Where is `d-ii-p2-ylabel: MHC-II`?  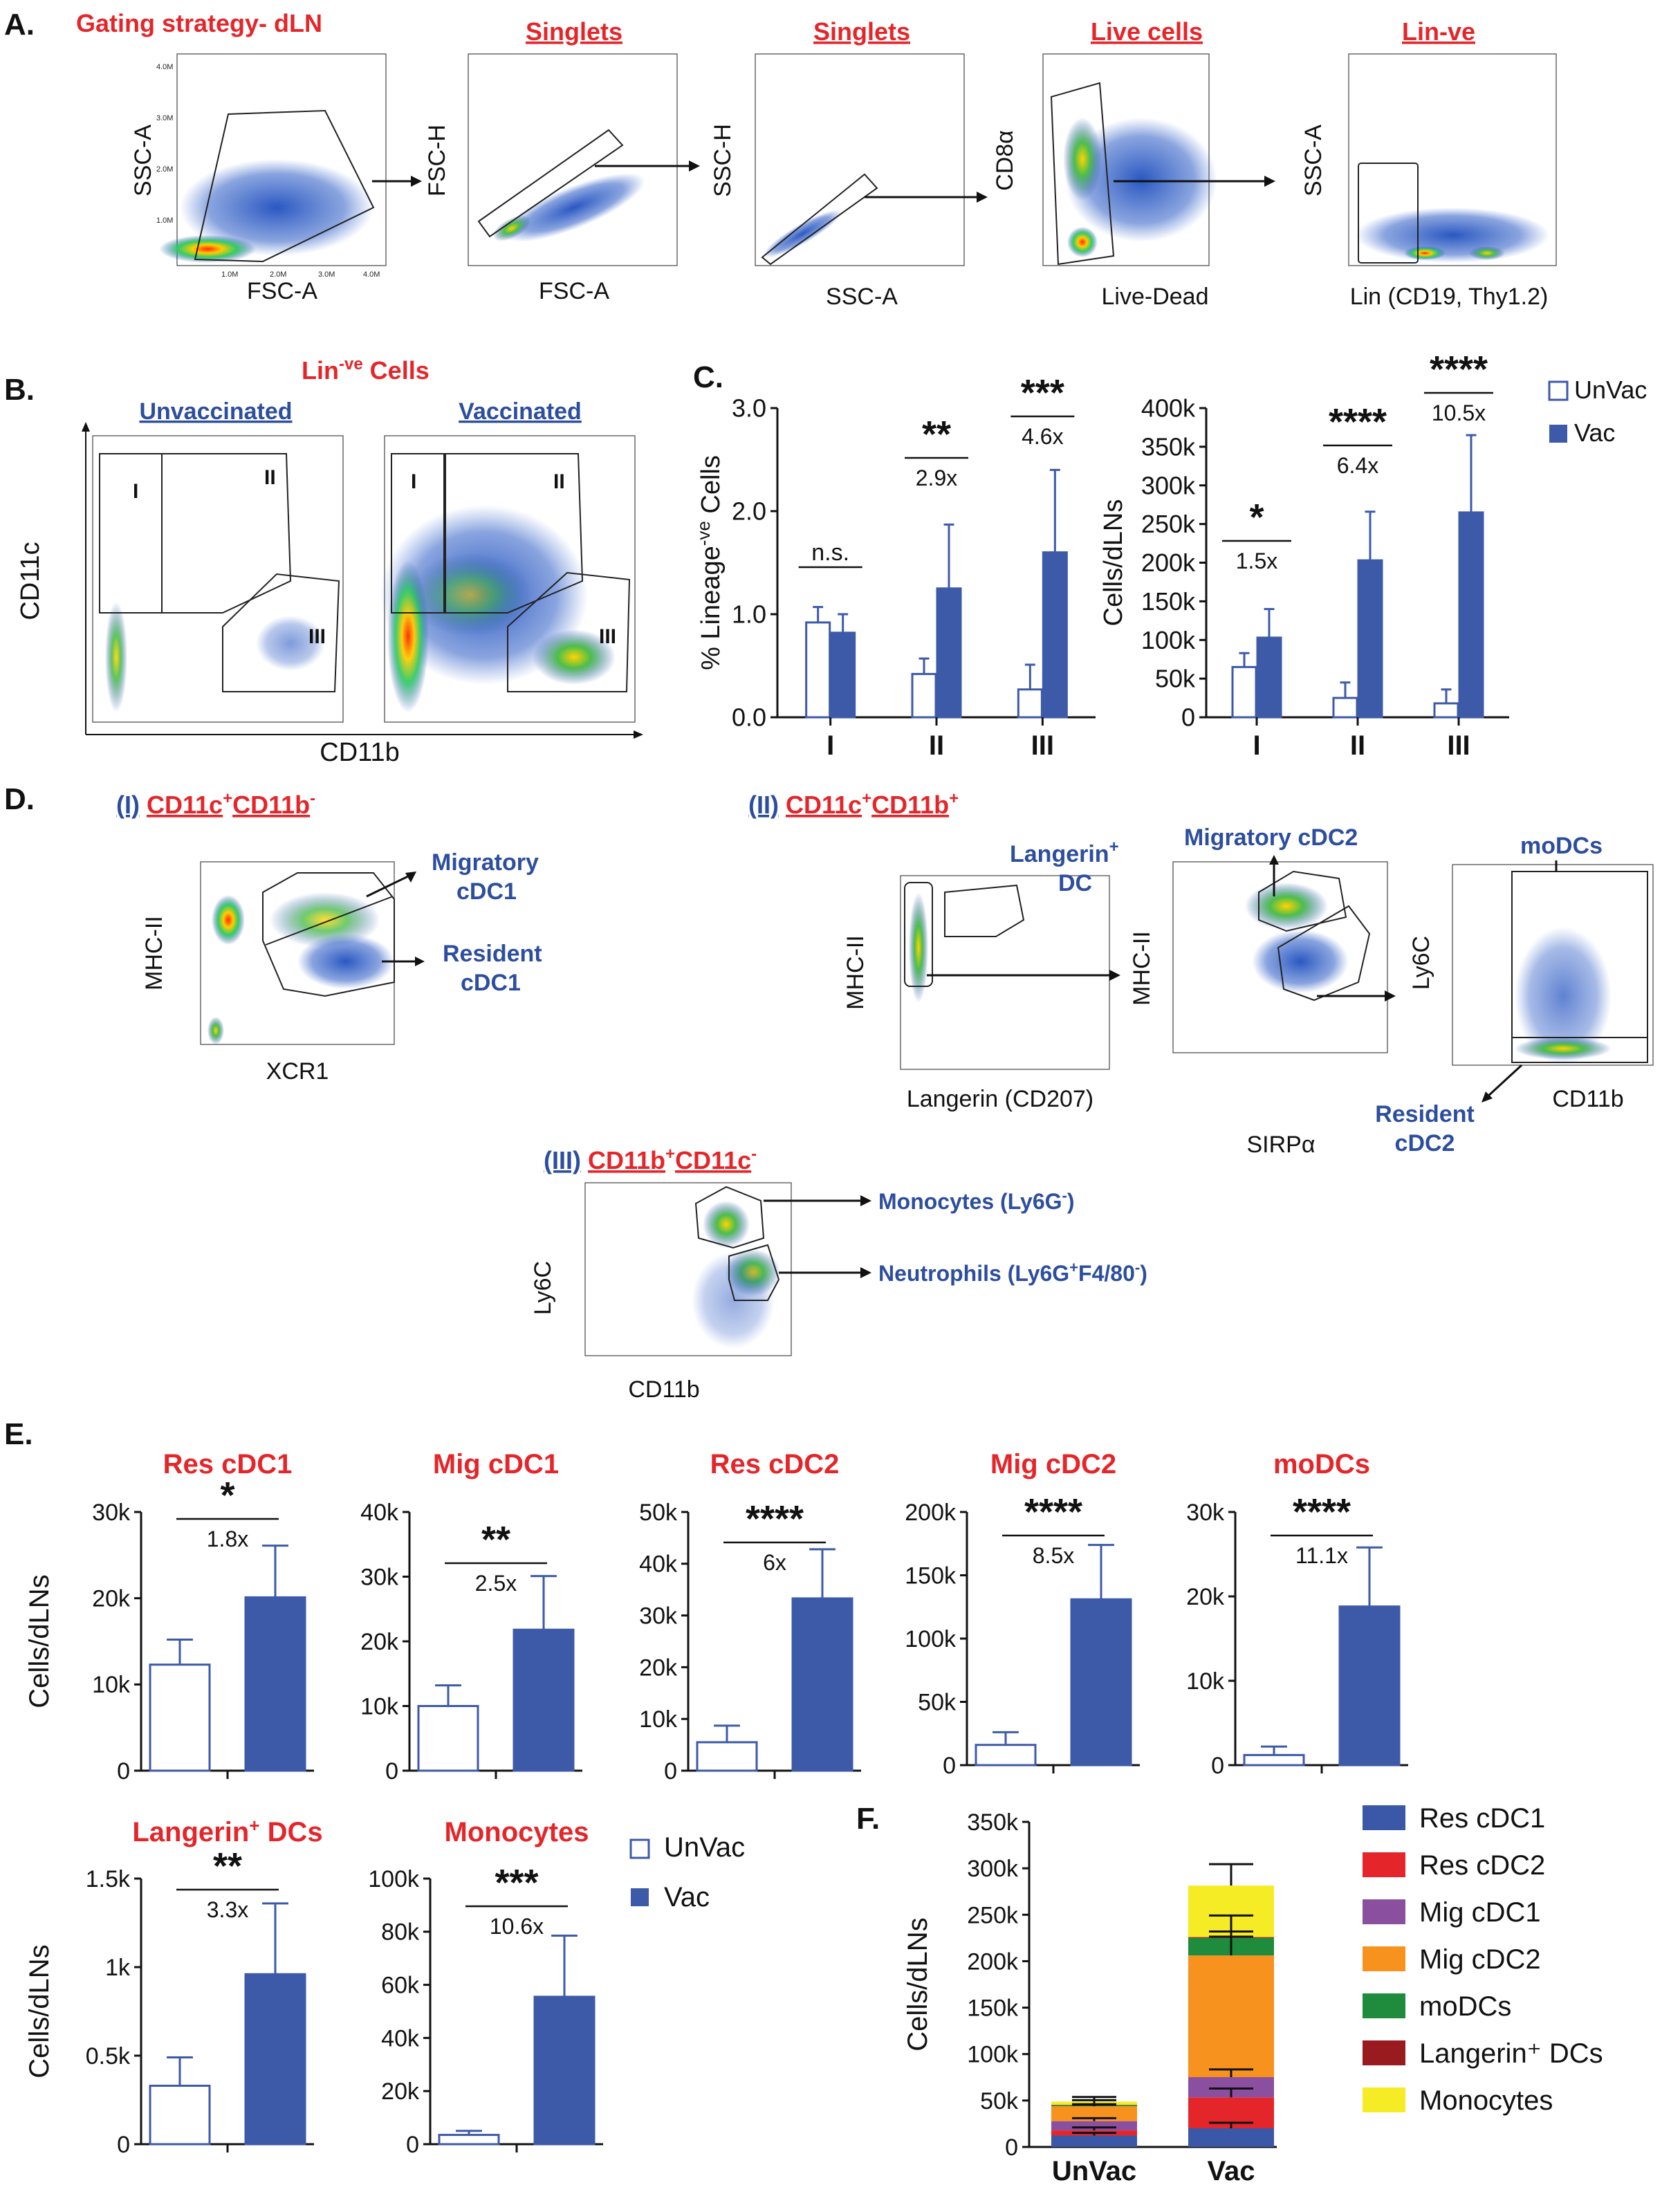 d-ii-p2-ylabel: MHC-II is located at coordinates (1142, 968).